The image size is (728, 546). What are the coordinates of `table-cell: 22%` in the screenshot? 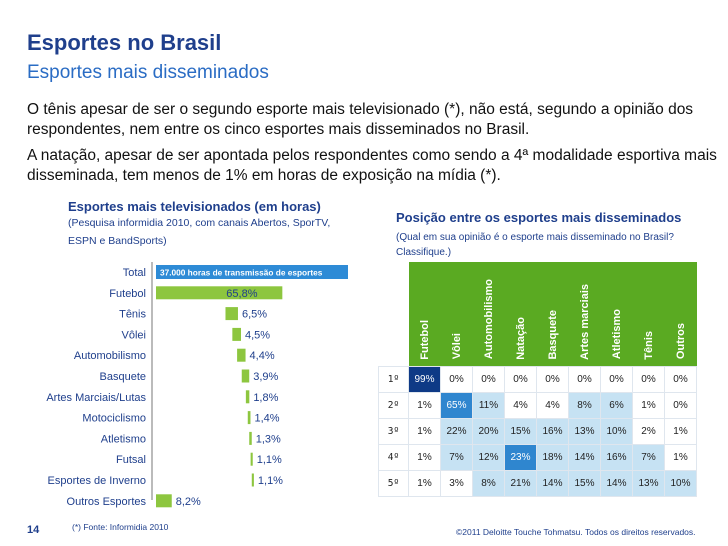 It's located at (456, 431).